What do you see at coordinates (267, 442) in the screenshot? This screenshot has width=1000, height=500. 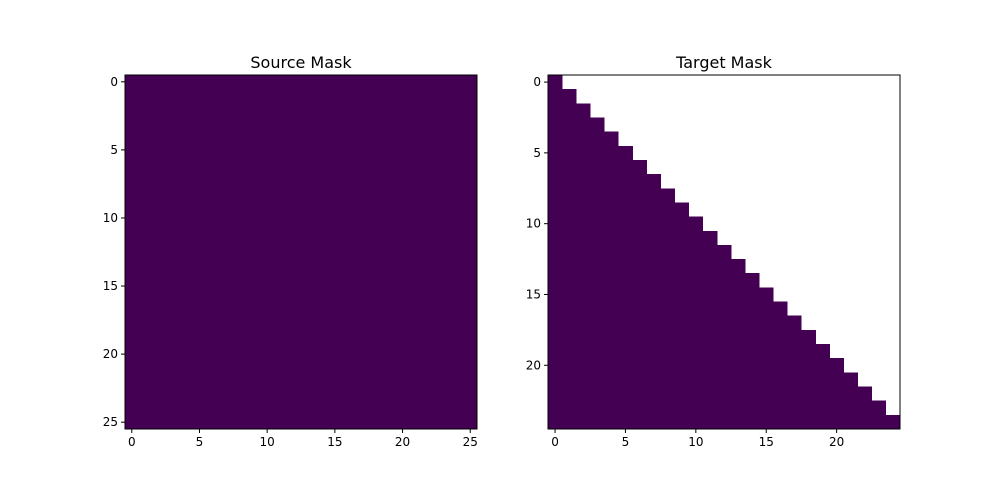 I see `source-mask-xtick-label-10: 10` at bounding box center [267, 442].